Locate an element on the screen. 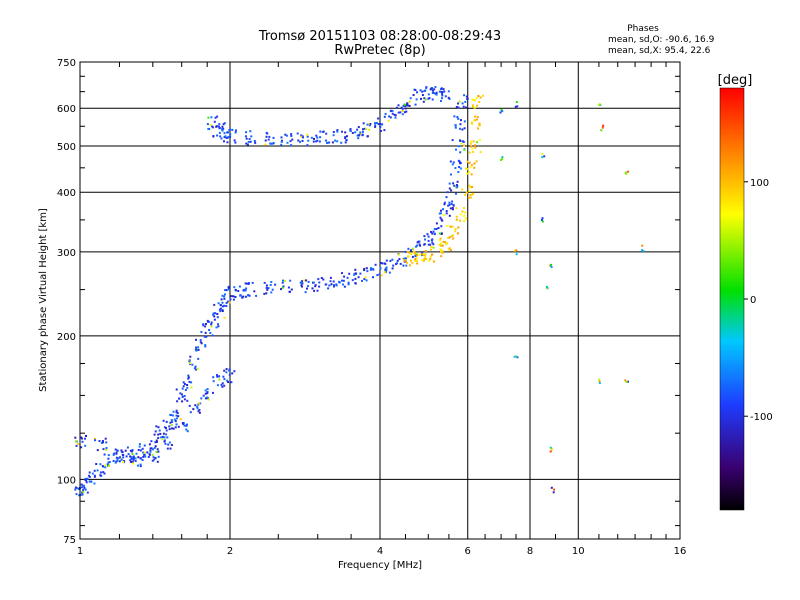 This screenshot has width=800, height=600. y-tick-label: 300 is located at coordinates (66, 253).